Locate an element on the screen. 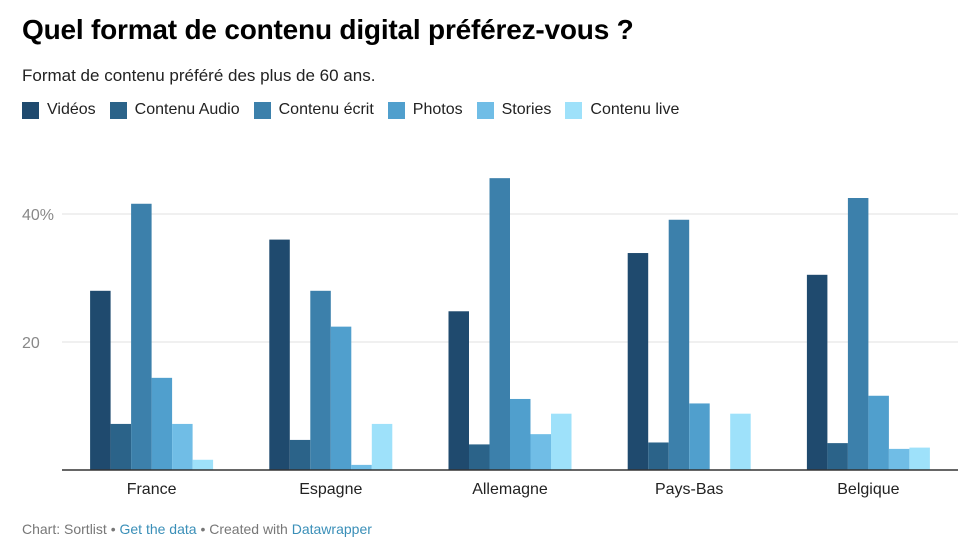 This screenshot has width=980, height=554. legend-label: Stories is located at coordinates (526, 109).